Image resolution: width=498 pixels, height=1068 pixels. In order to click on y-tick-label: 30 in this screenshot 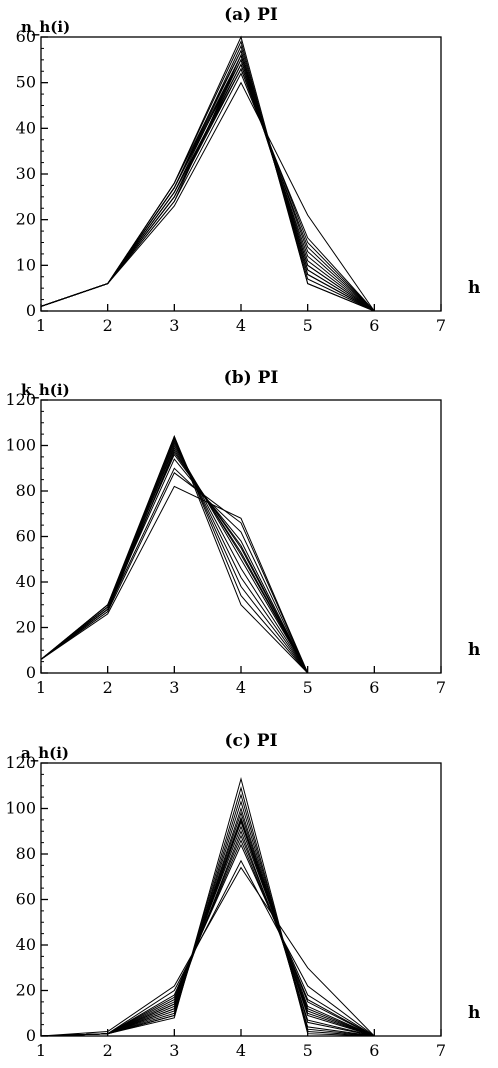, I will do `click(26, 173)`.